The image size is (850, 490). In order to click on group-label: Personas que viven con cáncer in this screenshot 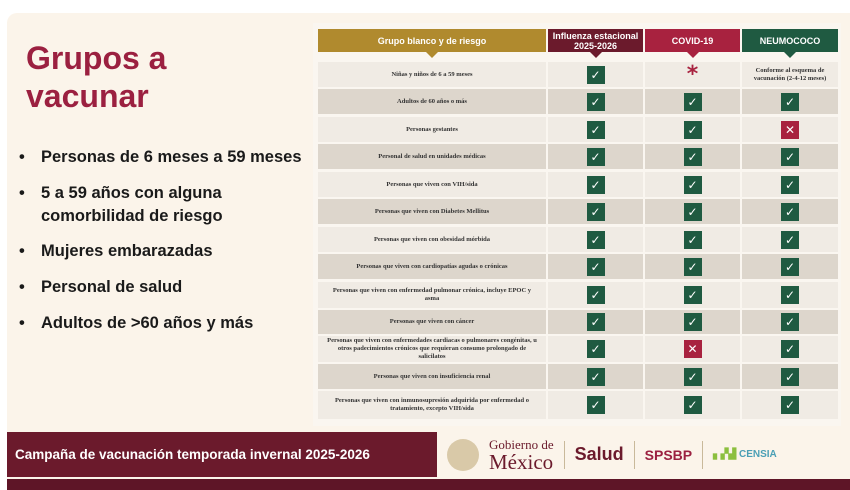, I will do `click(432, 322)`.